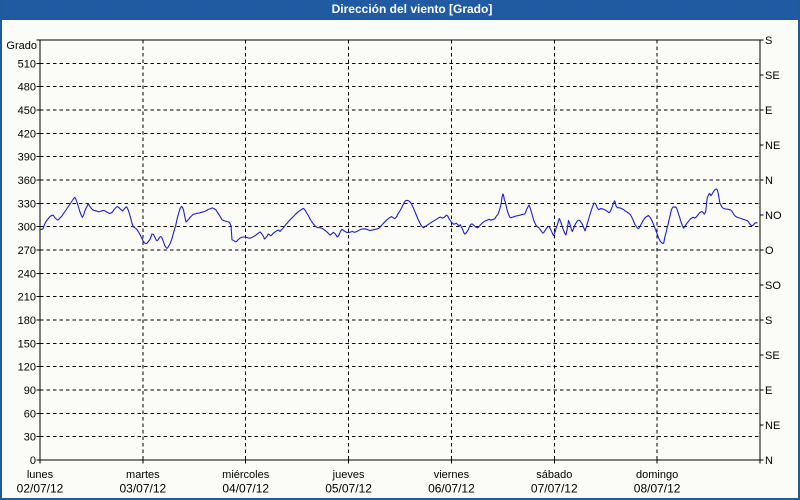 The height and width of the screenshot is (500, 800). I want to click on svg-text: NO, so click(773, 216).